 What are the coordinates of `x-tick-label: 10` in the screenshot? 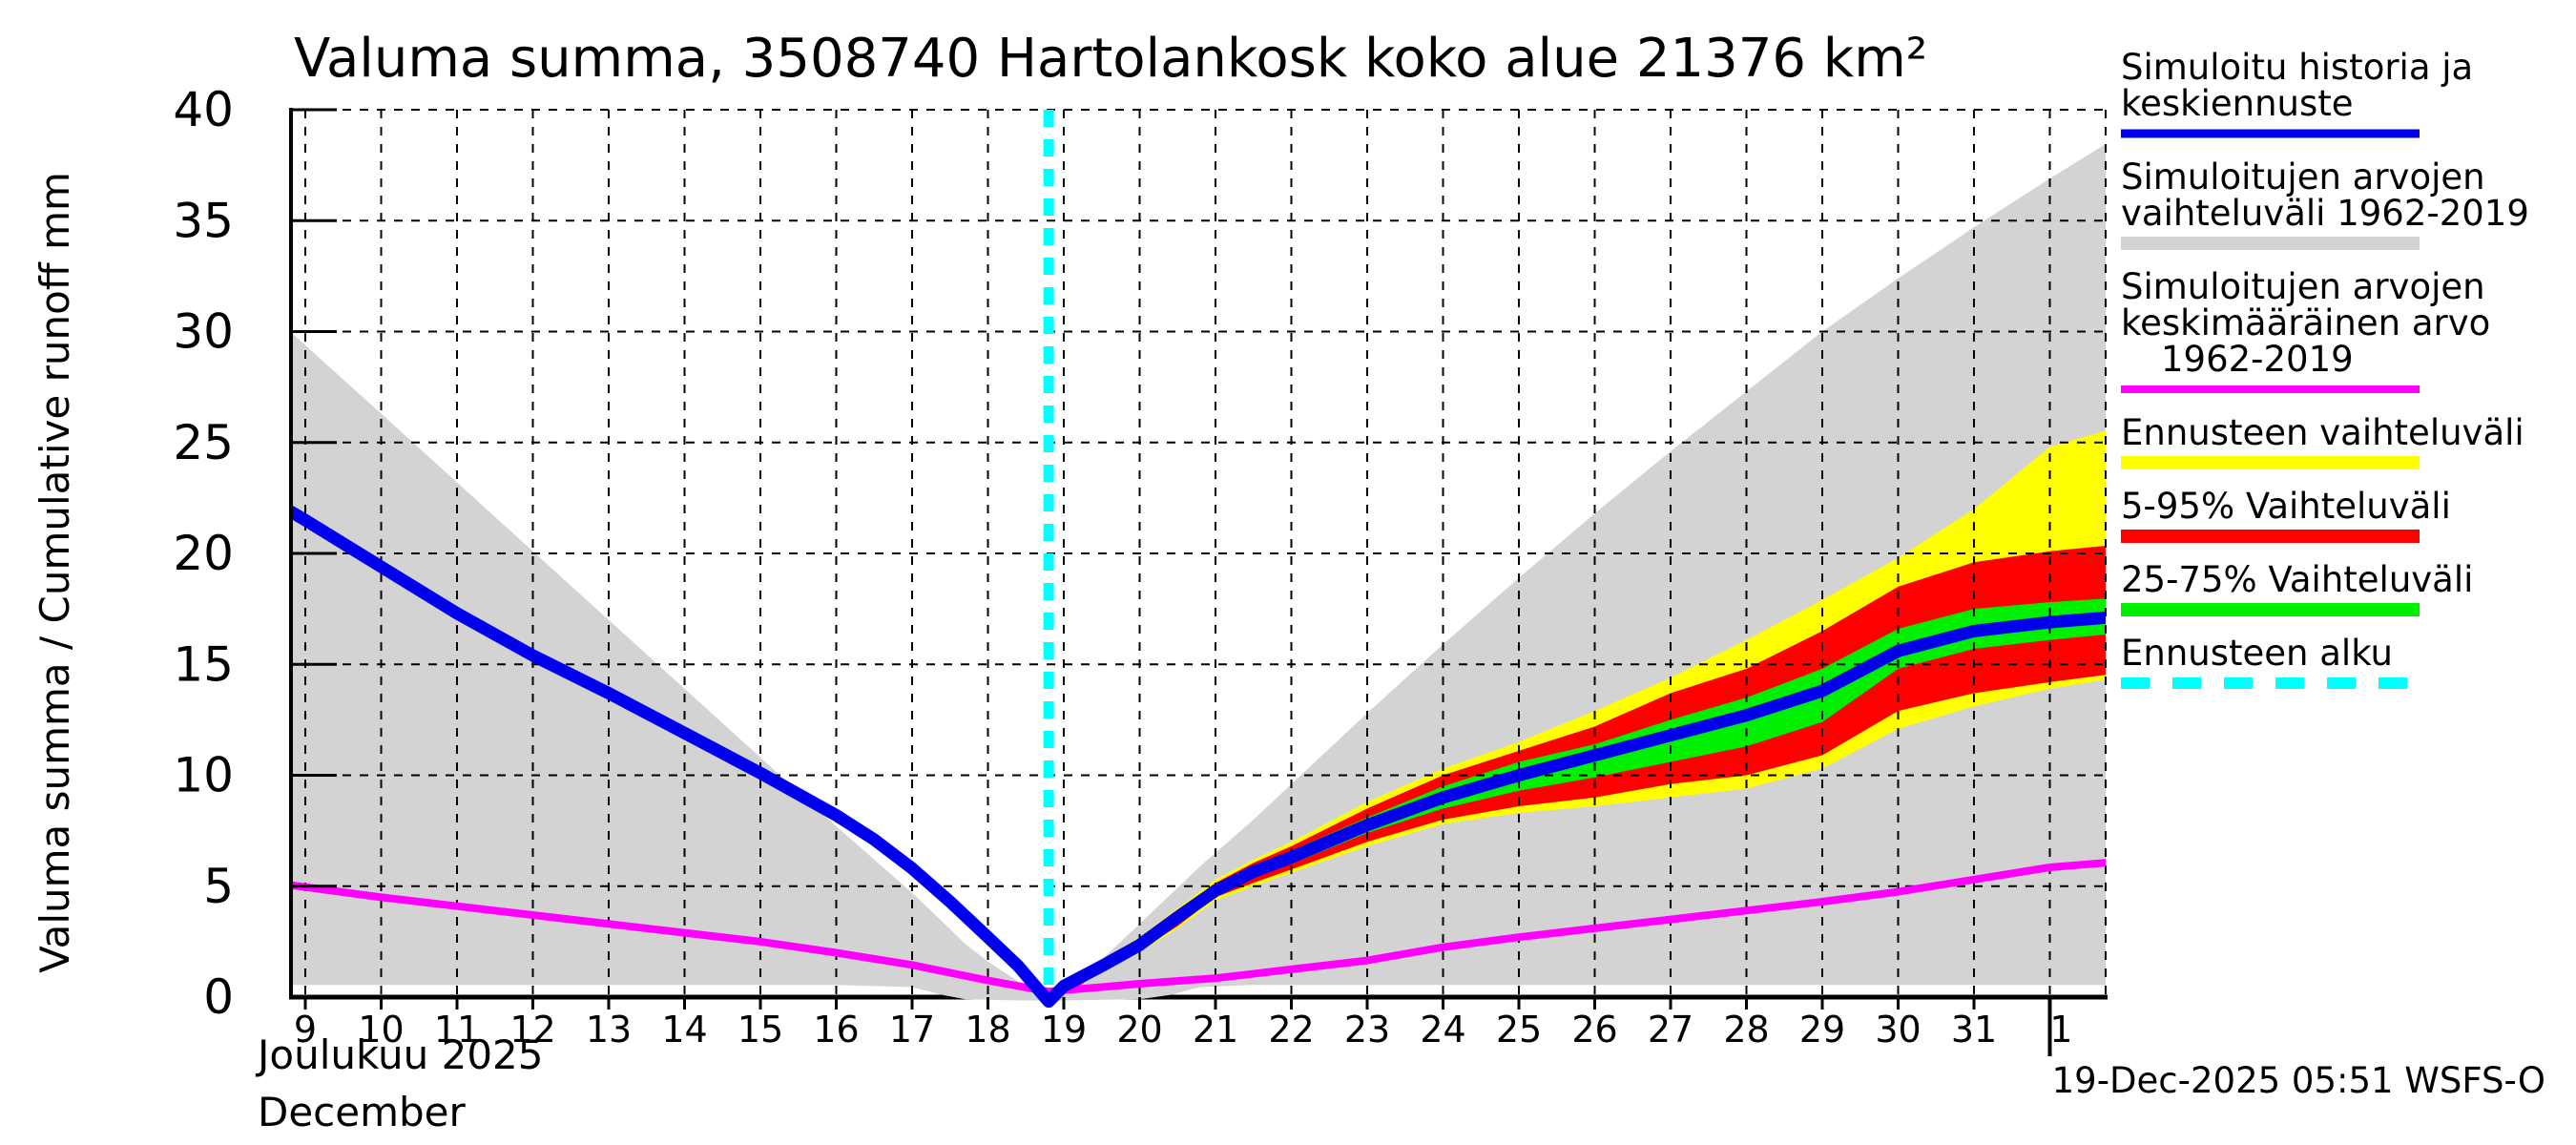 It's located at (381, 1030).